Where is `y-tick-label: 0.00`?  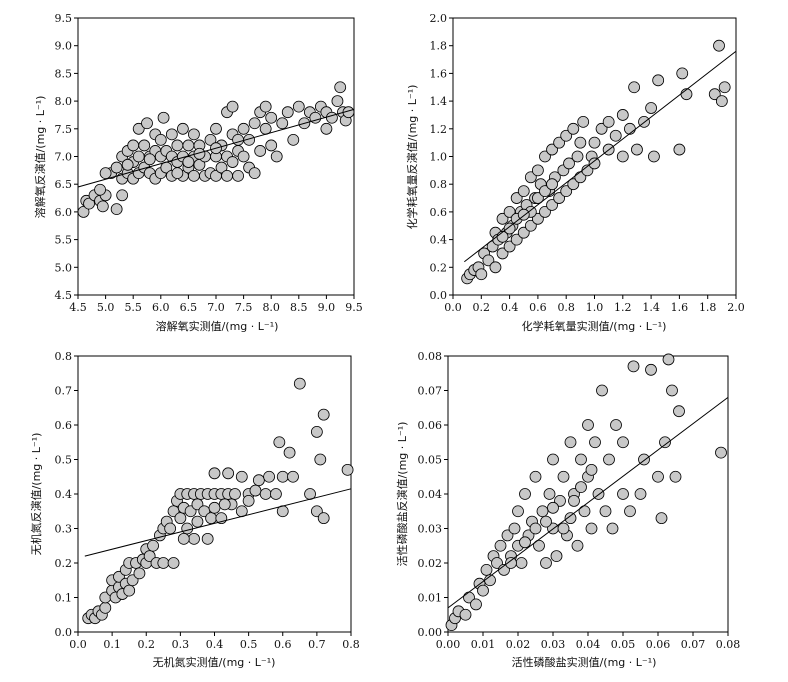
y-tick-label: 0.00 is located at coordinates (430, 632).